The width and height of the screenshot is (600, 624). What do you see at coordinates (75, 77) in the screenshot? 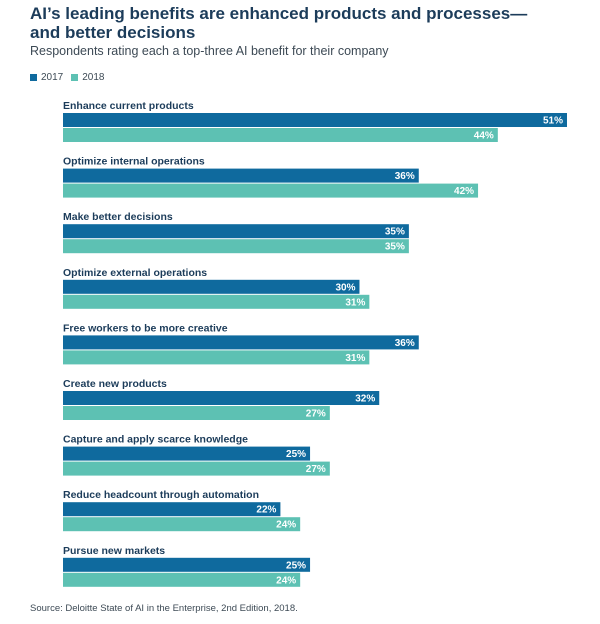
I see `legend-swatch-2018` at bounding box center [75, 77].